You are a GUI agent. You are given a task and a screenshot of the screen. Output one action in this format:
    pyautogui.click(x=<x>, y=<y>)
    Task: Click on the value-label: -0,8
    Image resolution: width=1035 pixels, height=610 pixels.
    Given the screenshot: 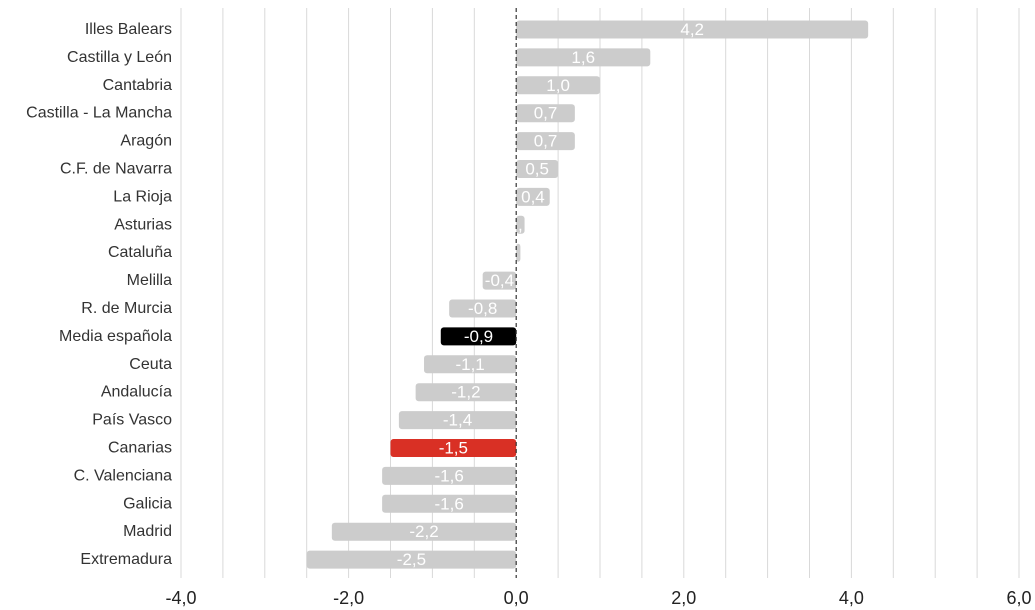 What is the action you would take?
    pyautogui.click(x=482, y=308)
    